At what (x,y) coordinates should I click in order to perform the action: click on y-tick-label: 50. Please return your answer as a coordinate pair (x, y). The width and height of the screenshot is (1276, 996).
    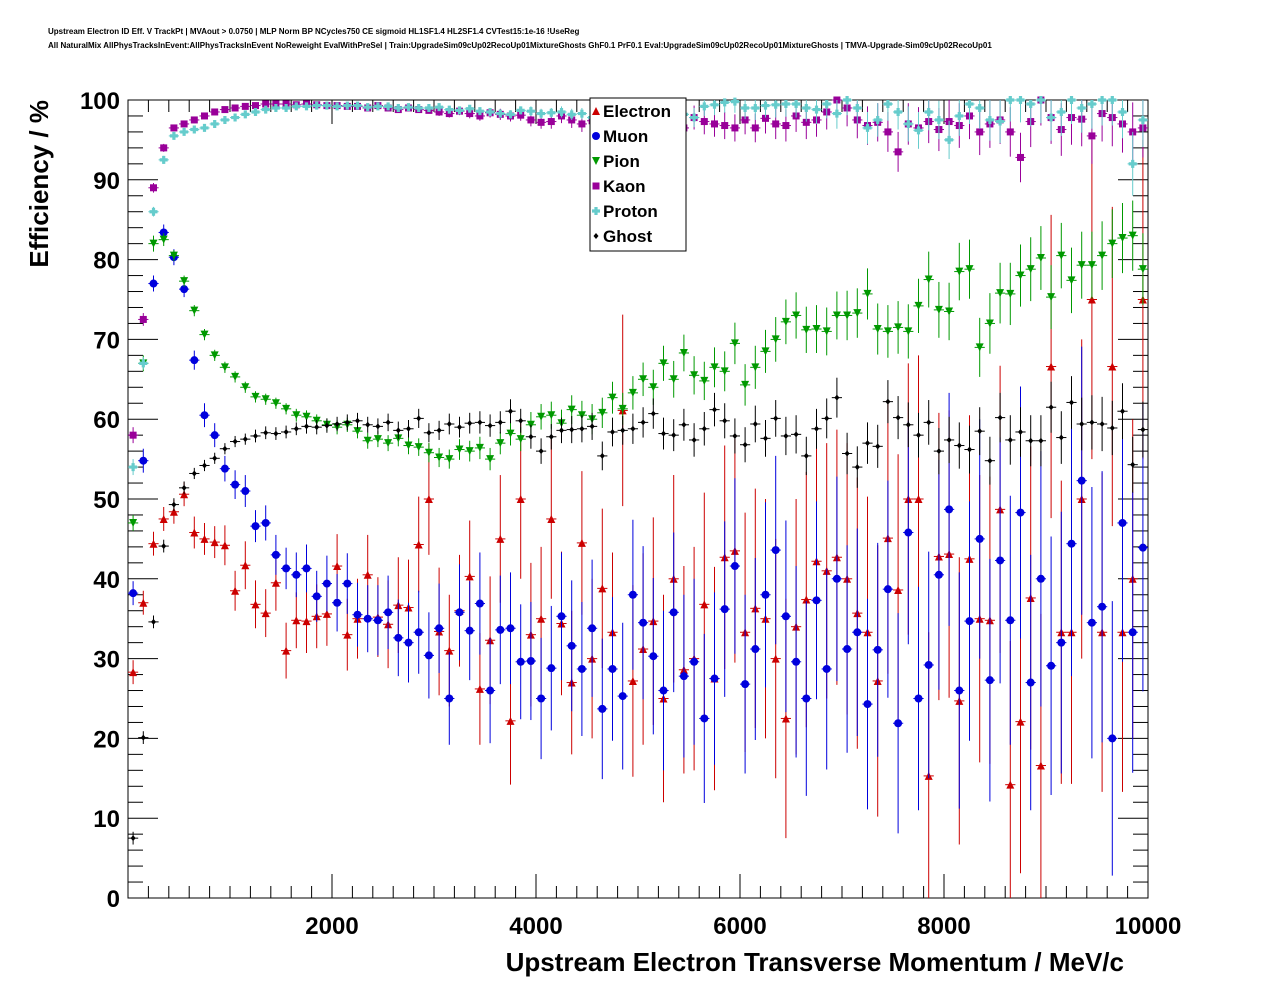
    Looking at the image, I should click on (106, 500).